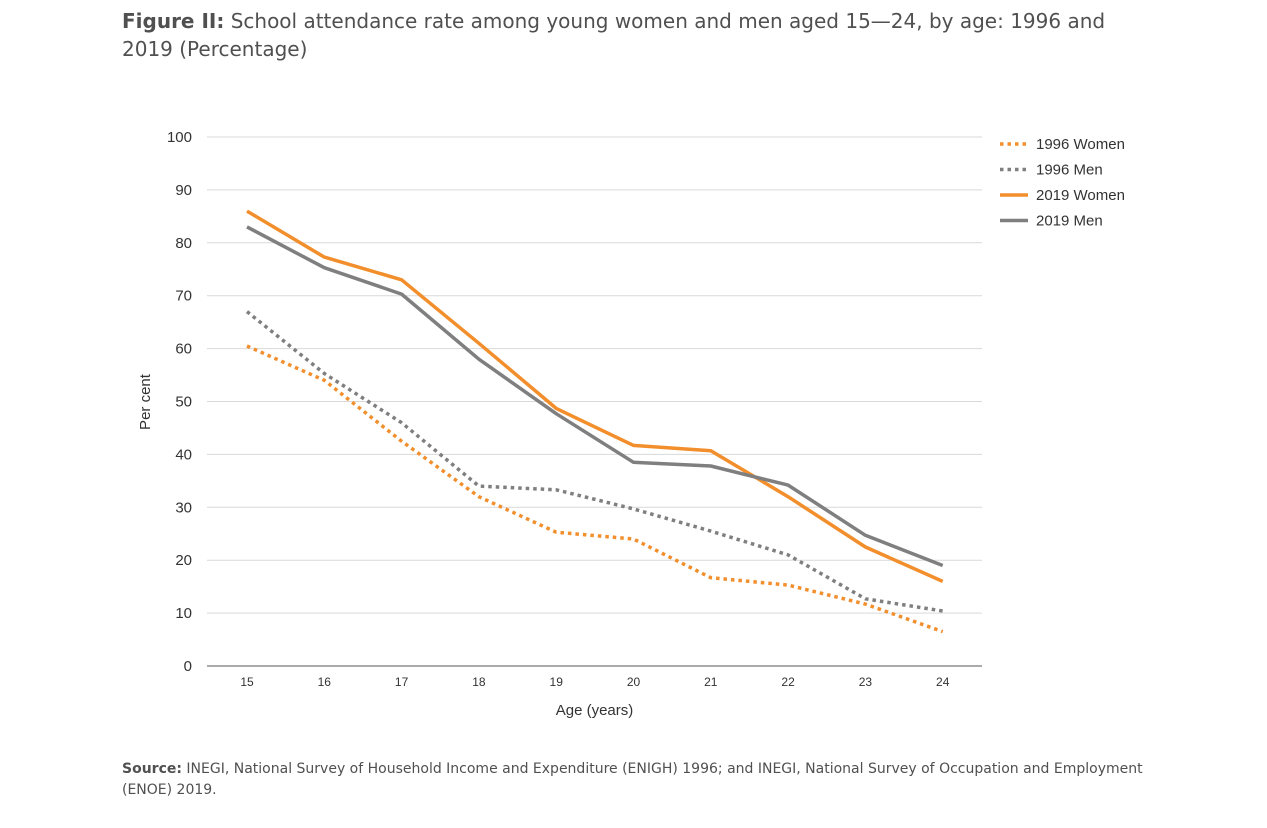 The image size is (1267, 828). What do you see at coordinates (866, 682) in the screenshot?
I see `x-tick-label: 23` at bounding box center [866, 682].